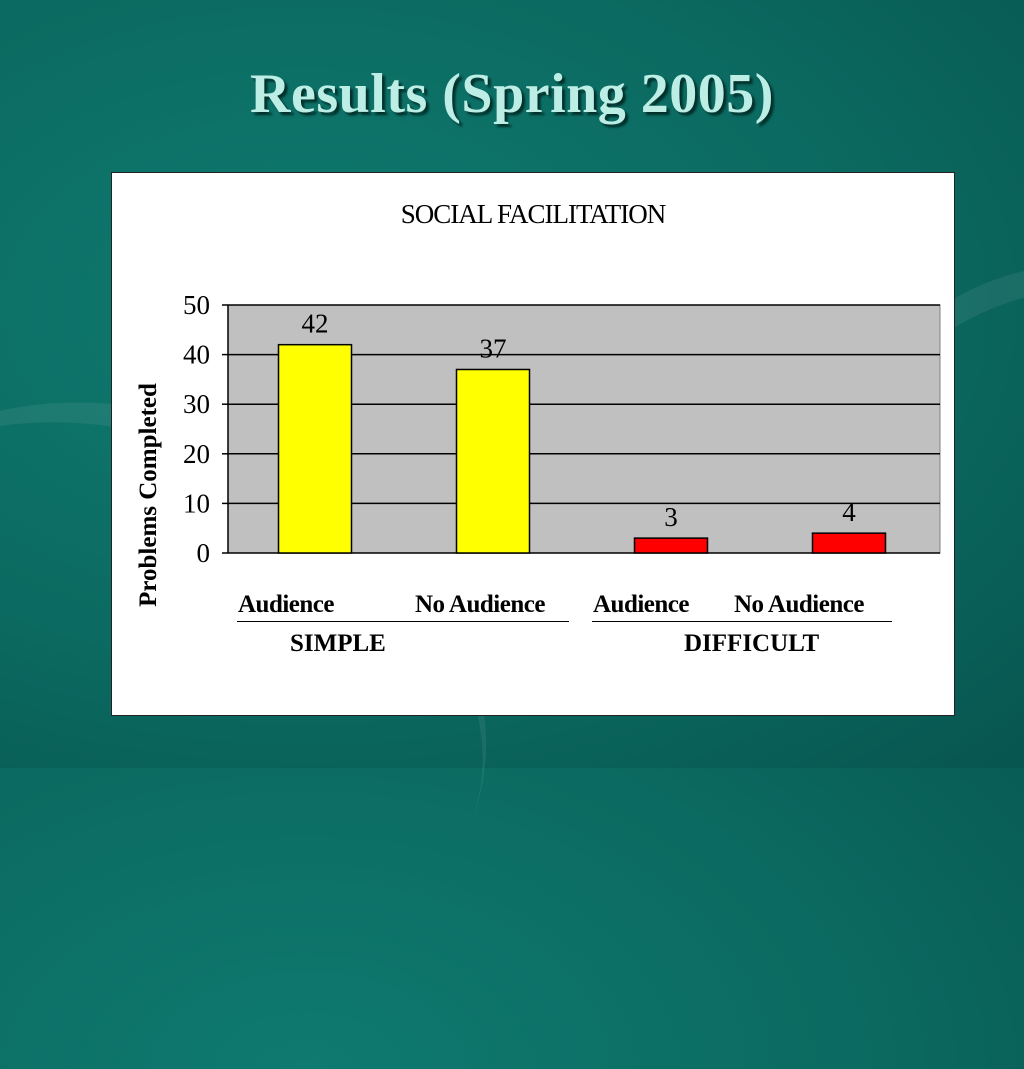  I want to click on data-label: 42, so click(315, 324).